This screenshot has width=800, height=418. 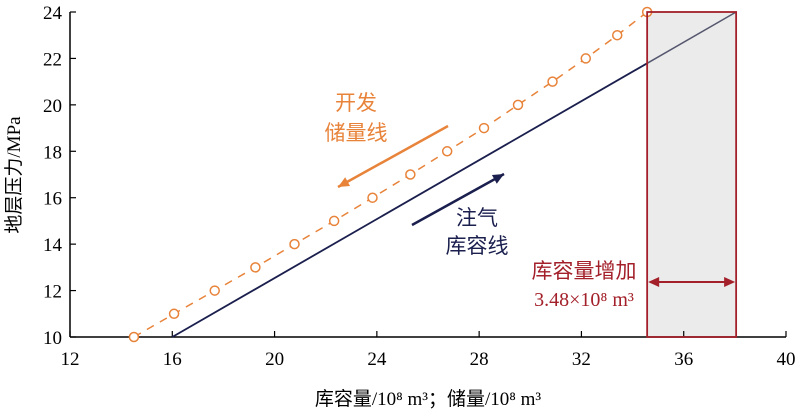 What do you see at coordinates (428, 399) in the screenshot?
I see `x-axis-label: 库容量/10⁸ m³；储量/10⁸ m³` at bounding box center [428, 399].